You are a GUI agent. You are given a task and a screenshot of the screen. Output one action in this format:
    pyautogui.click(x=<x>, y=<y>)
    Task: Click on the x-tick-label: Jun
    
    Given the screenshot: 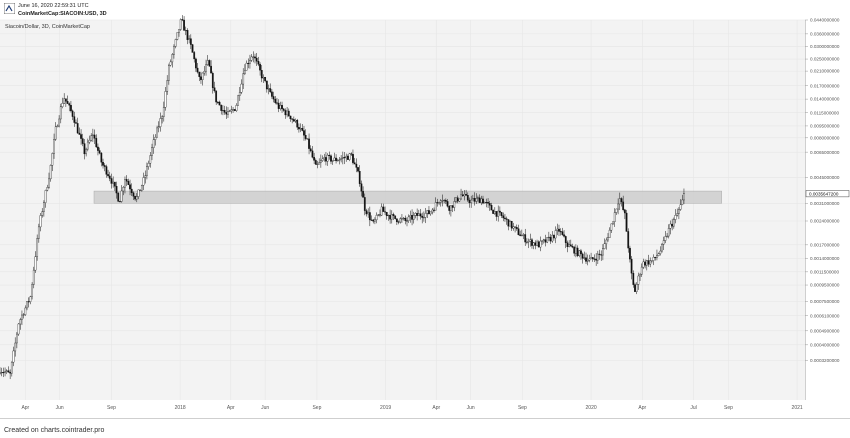 What is the action you would take?
    pyautogui.click(x=471, y=408)
    